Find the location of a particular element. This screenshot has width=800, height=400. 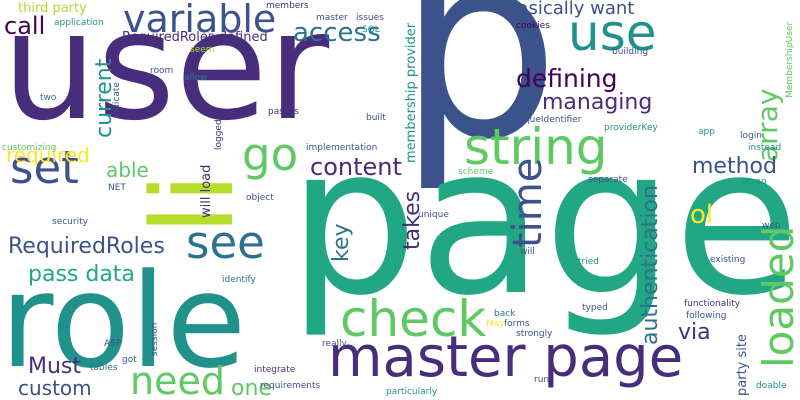

word-built: built is located at coordinates (376, 118).